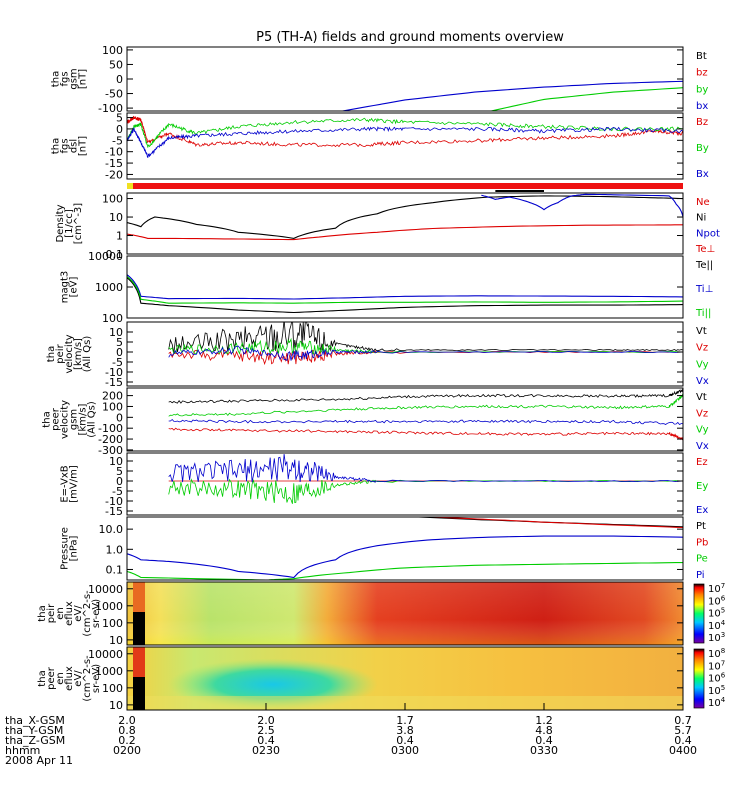 The width and height of the screenshot is (750, 800). Describe the element at coordinates (544, 730) in the screenshot. I see `x-tick-label: 4.8` at that location.